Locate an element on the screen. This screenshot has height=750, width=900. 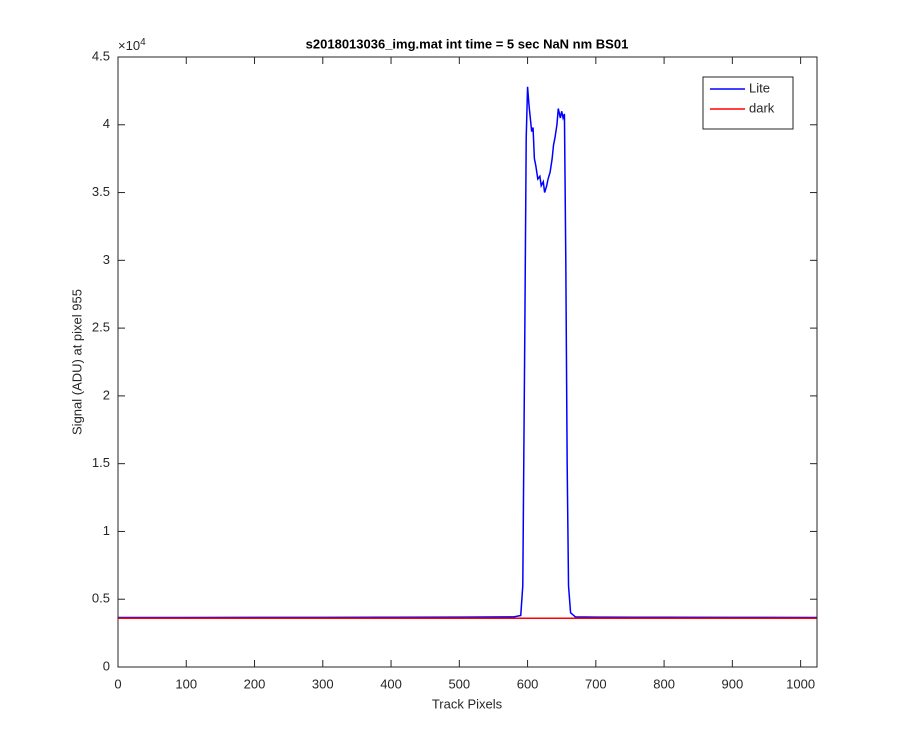
y-tick-label: 0.5 is located at coordinates (101, 598).